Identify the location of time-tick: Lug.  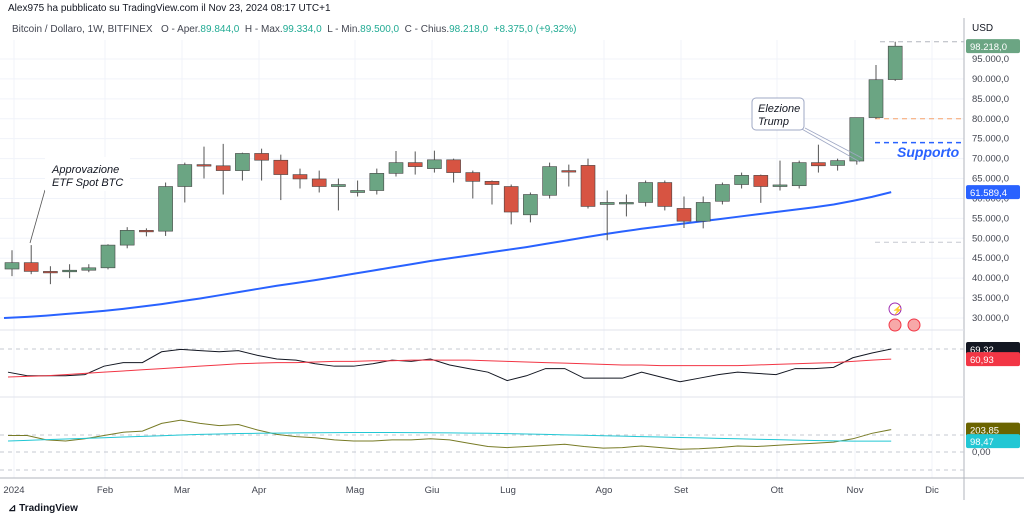
(508, 490).